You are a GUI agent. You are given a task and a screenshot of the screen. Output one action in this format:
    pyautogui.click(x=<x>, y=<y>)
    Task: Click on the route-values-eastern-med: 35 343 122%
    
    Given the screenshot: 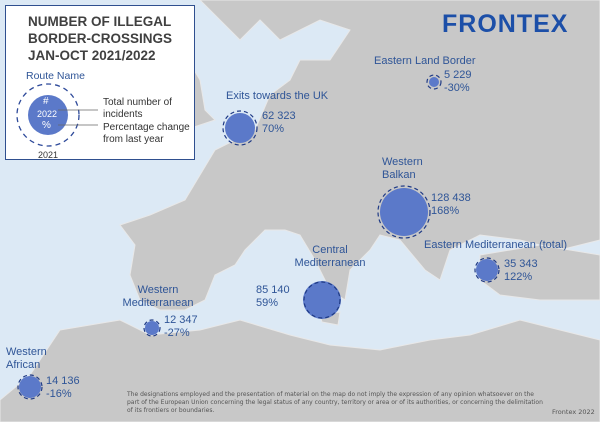 What is the action you would take?
    pyautogui.click(x=521, y=271)
    